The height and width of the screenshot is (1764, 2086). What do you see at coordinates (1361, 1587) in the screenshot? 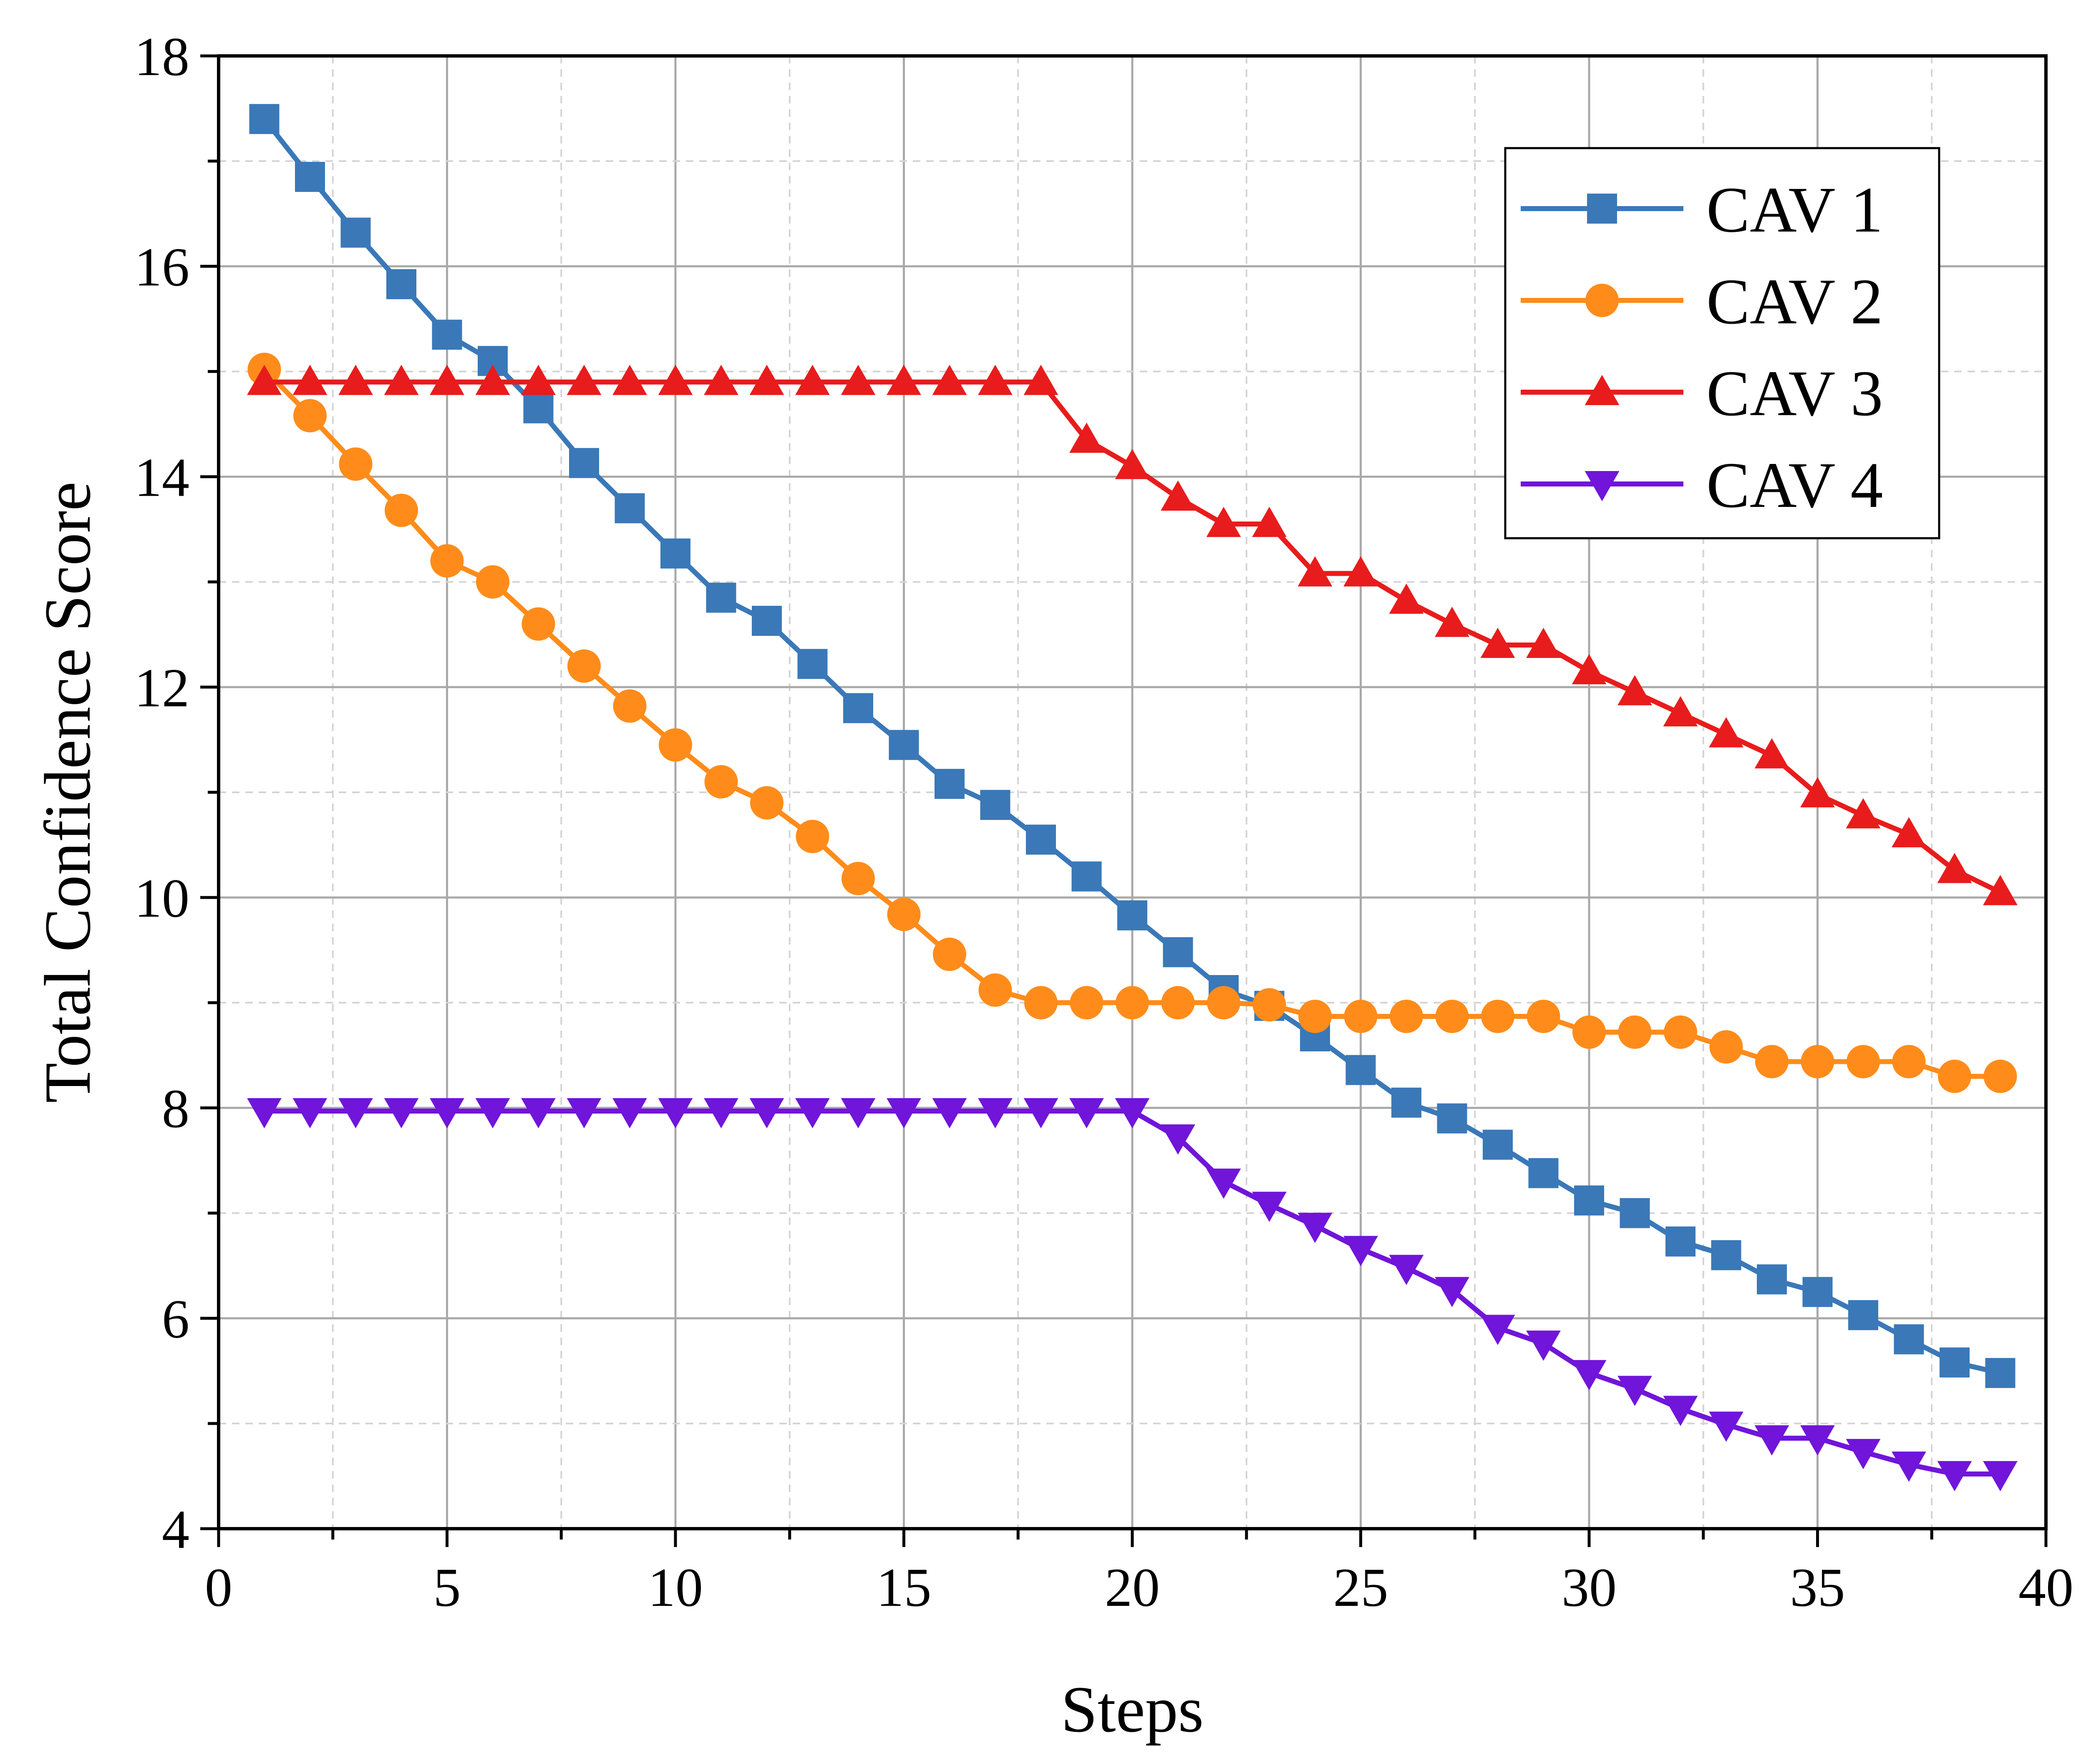
I see `x-tick-label: 25` at bounding box center [1361, 1587].